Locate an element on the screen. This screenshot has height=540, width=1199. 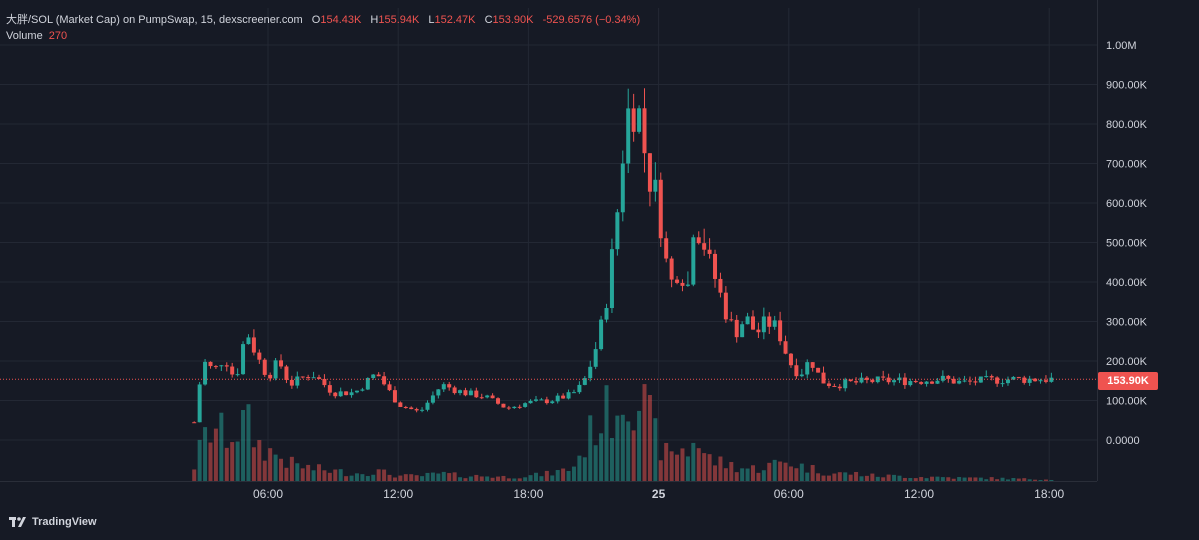
y-tick-label: 800.00K is located at coordinates (1127, 125).